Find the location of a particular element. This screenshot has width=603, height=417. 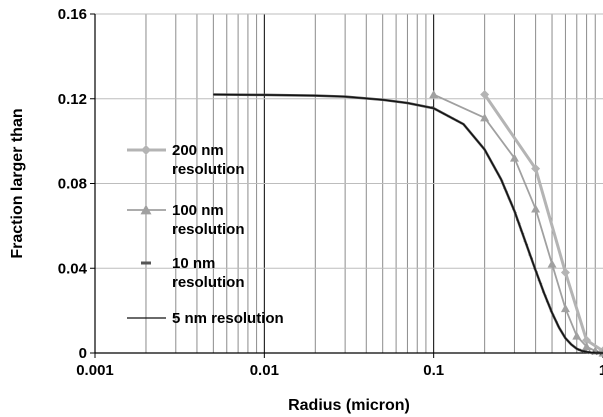

legend-item: 10 nm resolution is located at coordinates (193, 273).